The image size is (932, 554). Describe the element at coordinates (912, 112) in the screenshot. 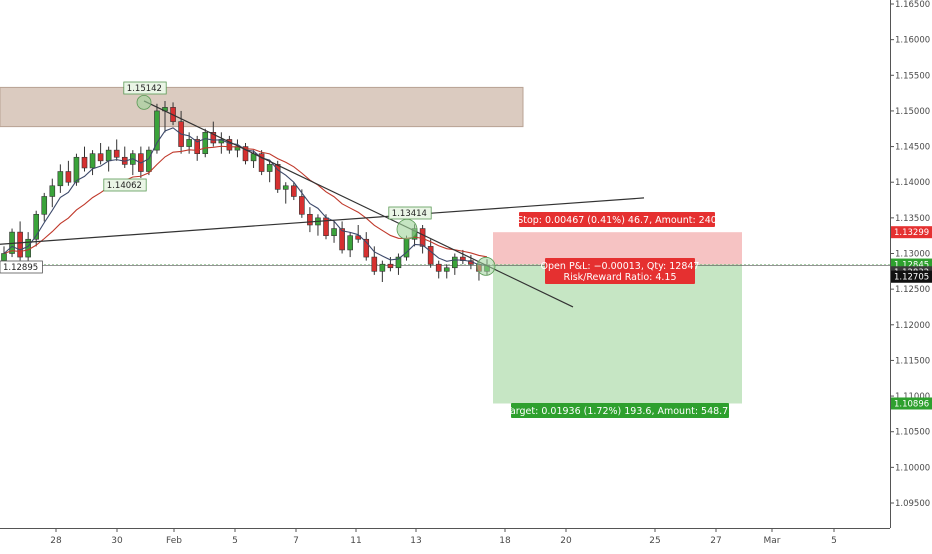

I see `price-tick-label: 1.15000` at that location.